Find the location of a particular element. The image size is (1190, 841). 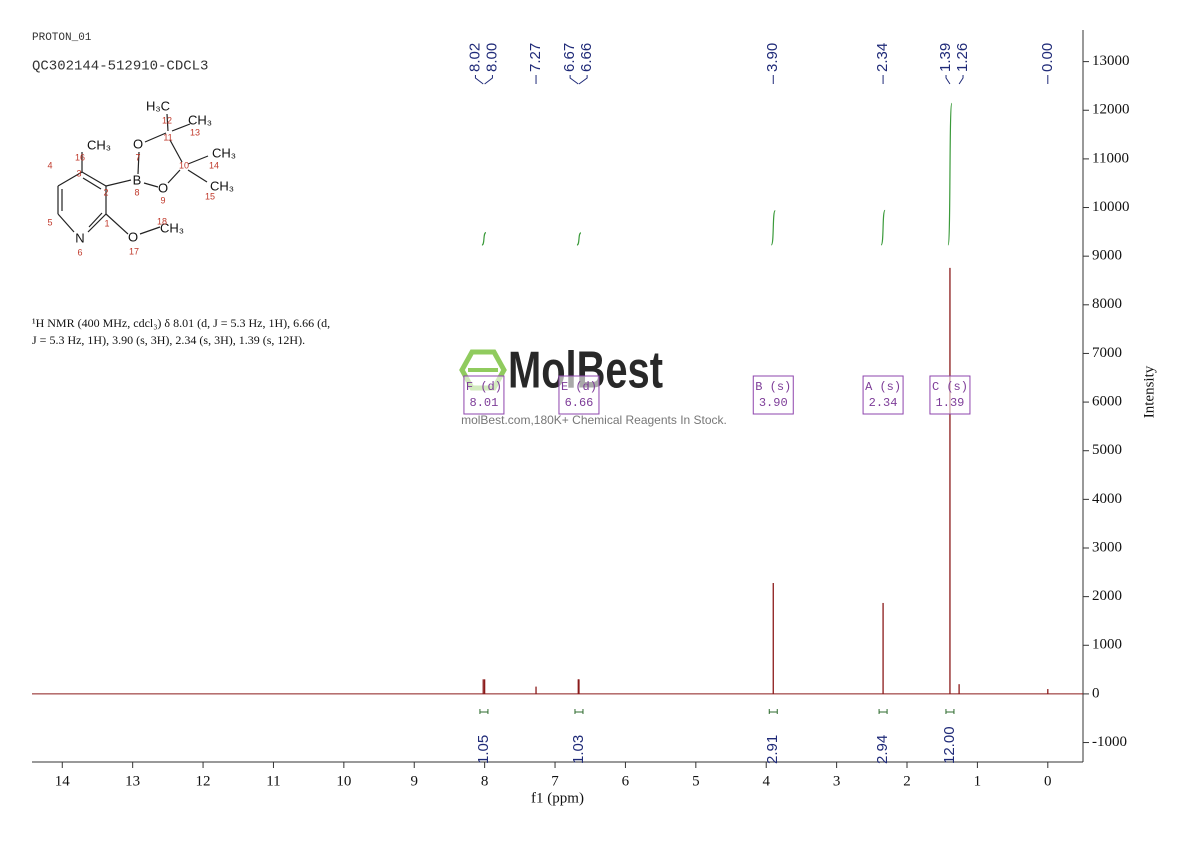

atom-number: 2 is located at coordinates (105, 192).